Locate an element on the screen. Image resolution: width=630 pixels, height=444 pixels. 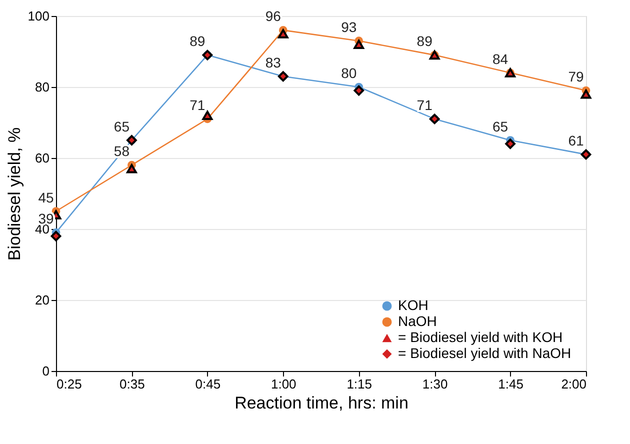
data-label: 83 is located at coordinates (273, 62).